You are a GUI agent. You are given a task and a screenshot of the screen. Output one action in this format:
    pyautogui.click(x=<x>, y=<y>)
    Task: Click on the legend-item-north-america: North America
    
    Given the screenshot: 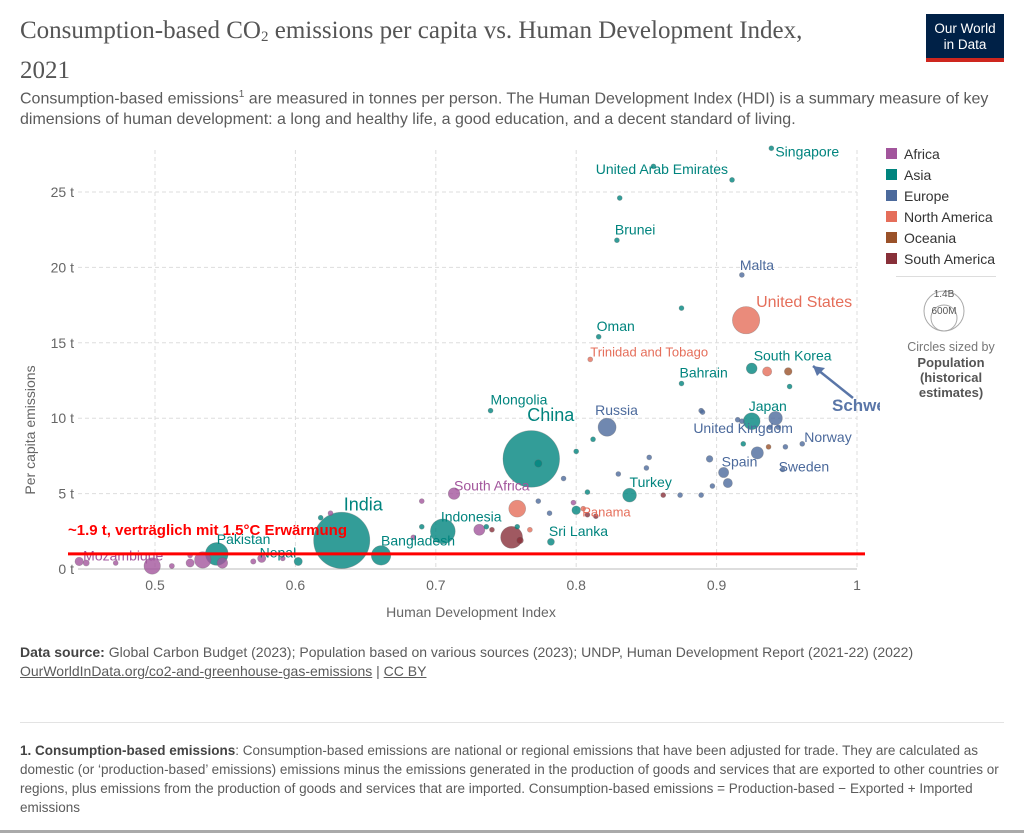 What is the action you would take?
    pyautogui.click(x=951, y=216)
    